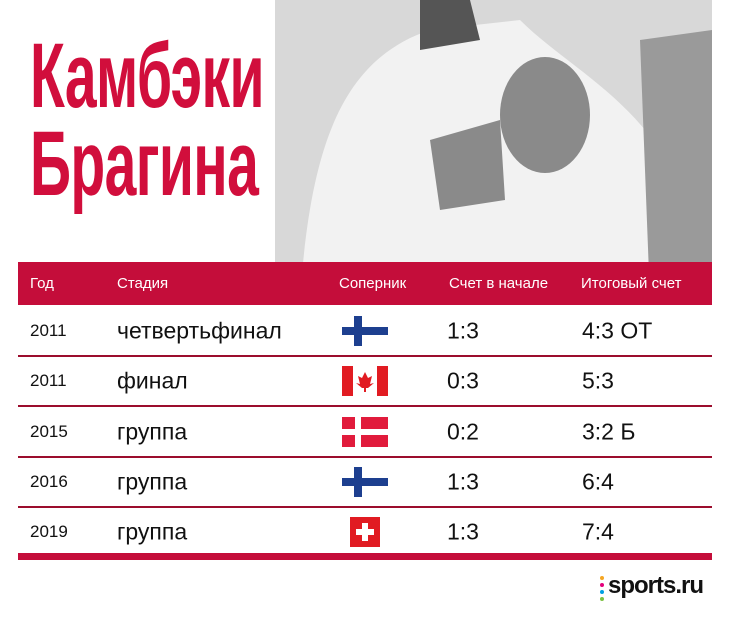 The height and width of the screenshot is (618, 730). Describe the element at coordinates (42, 283) in the screenshot. I see `column-header: Год` at that location.